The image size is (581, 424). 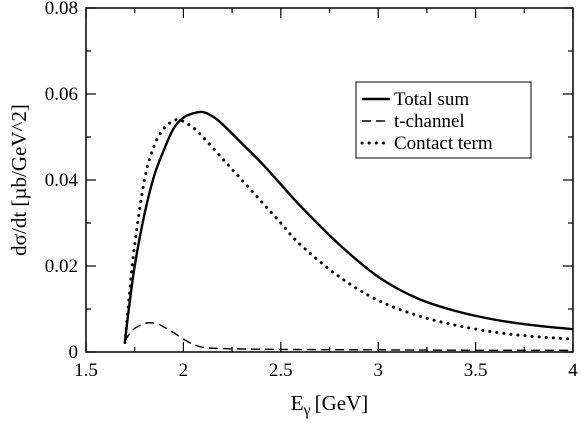 I want to click on t-channel-line, so click(x=349, y=337).